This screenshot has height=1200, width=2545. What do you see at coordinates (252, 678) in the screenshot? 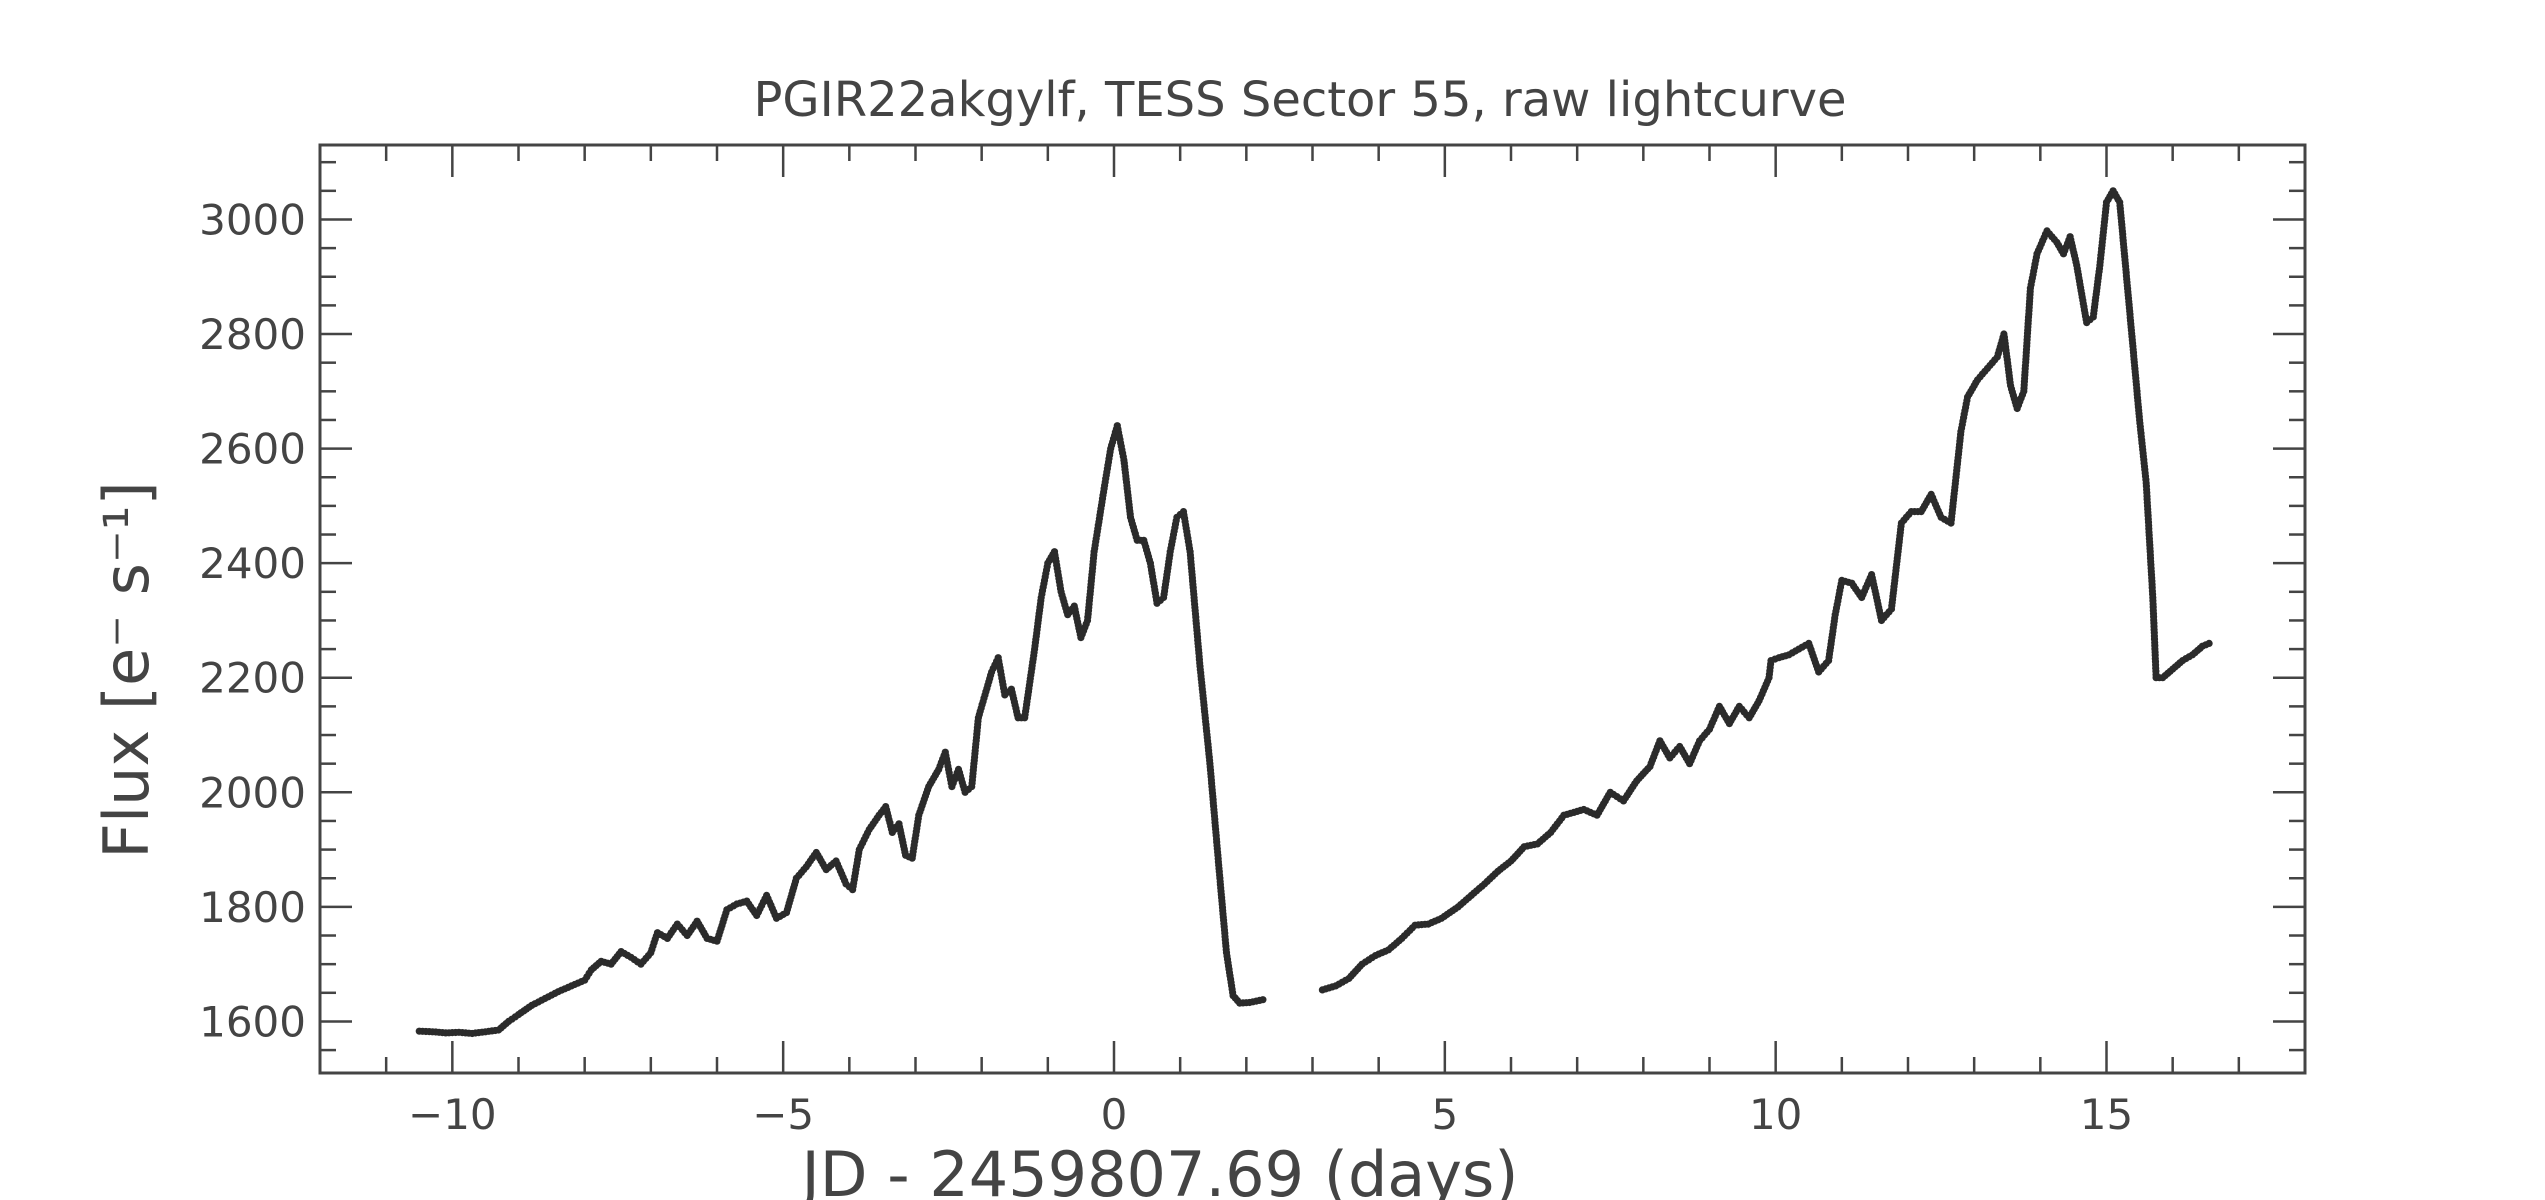
I see `y-tick-label: 2200` at bounding box center [252, 678].